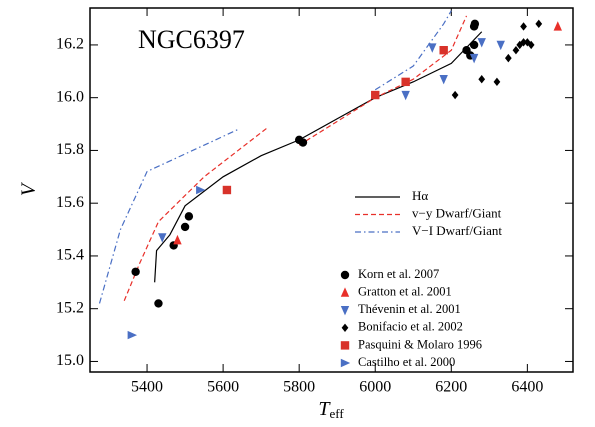 The height and width of the screenshot is (427, 595). Describe the element at coordinates (223, 387) in the screenshot. I see `x-tick-label: 5600` at that location.